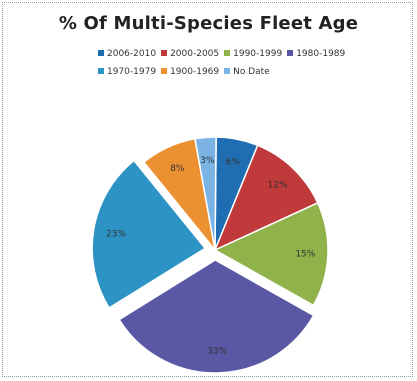 The height and width of the screenshot is (381, 417). Describe the element at coordinates (177, 169) in the screenshot. I see `slice-data-label: 8%` at that location.